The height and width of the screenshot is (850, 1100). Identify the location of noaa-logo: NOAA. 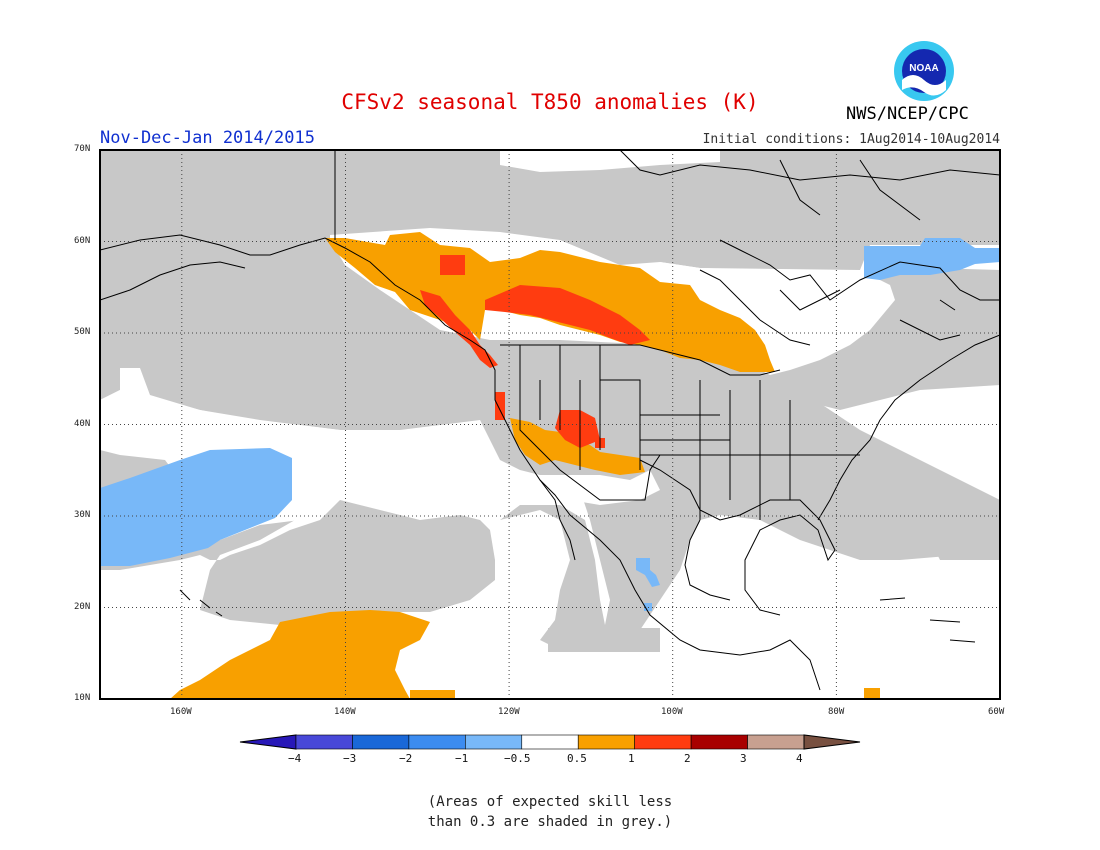
(924, 71).